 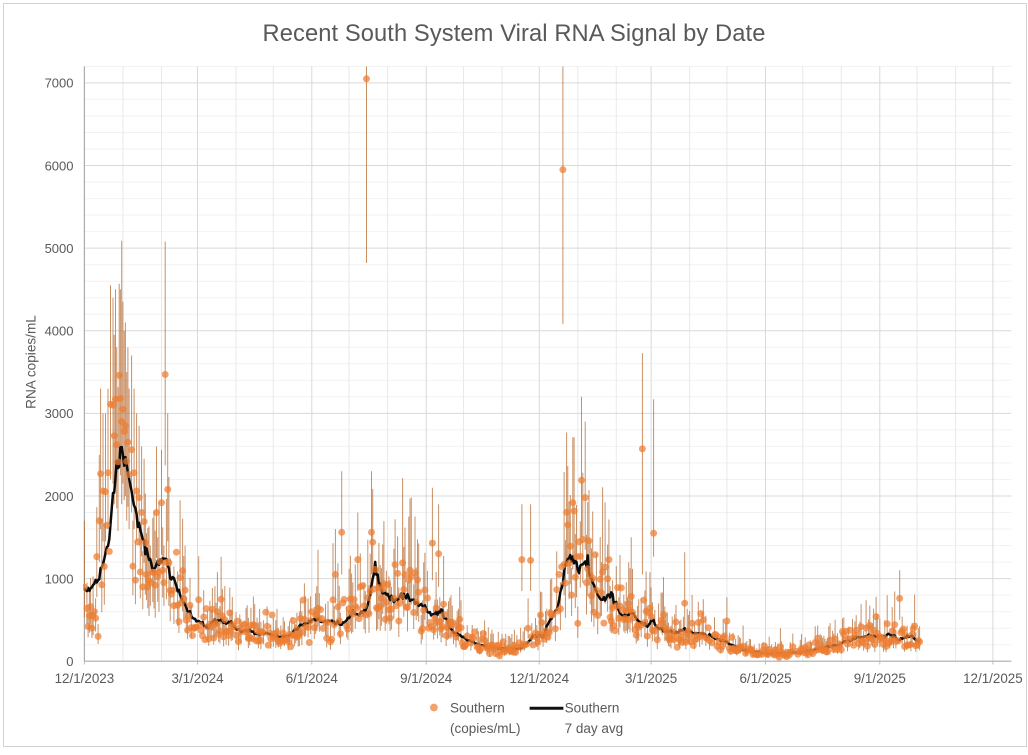 What do you see at coordinates (594, 728) in the screenshot?
I see `svg-text: 7 day avg` at bounding box center [594, 728].